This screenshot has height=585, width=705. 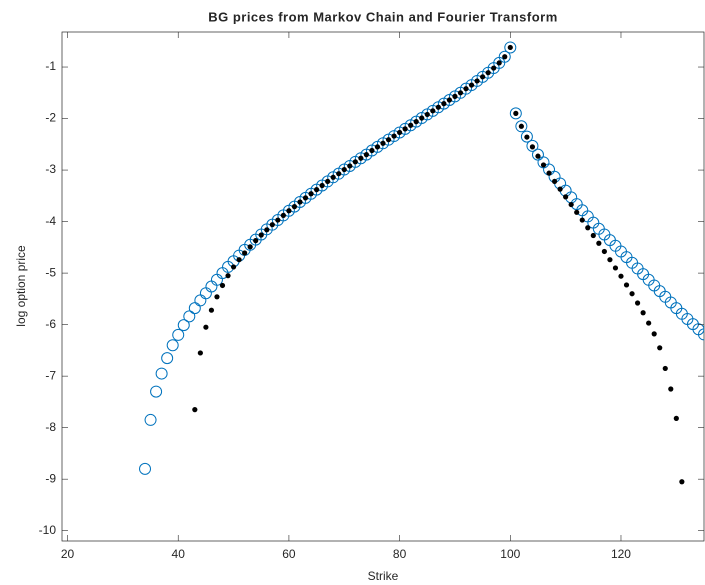 What do you see at coordinates (50, 272) in the screenshot?
I see `y-tick-label: -5` at bounding box center [50, 272].